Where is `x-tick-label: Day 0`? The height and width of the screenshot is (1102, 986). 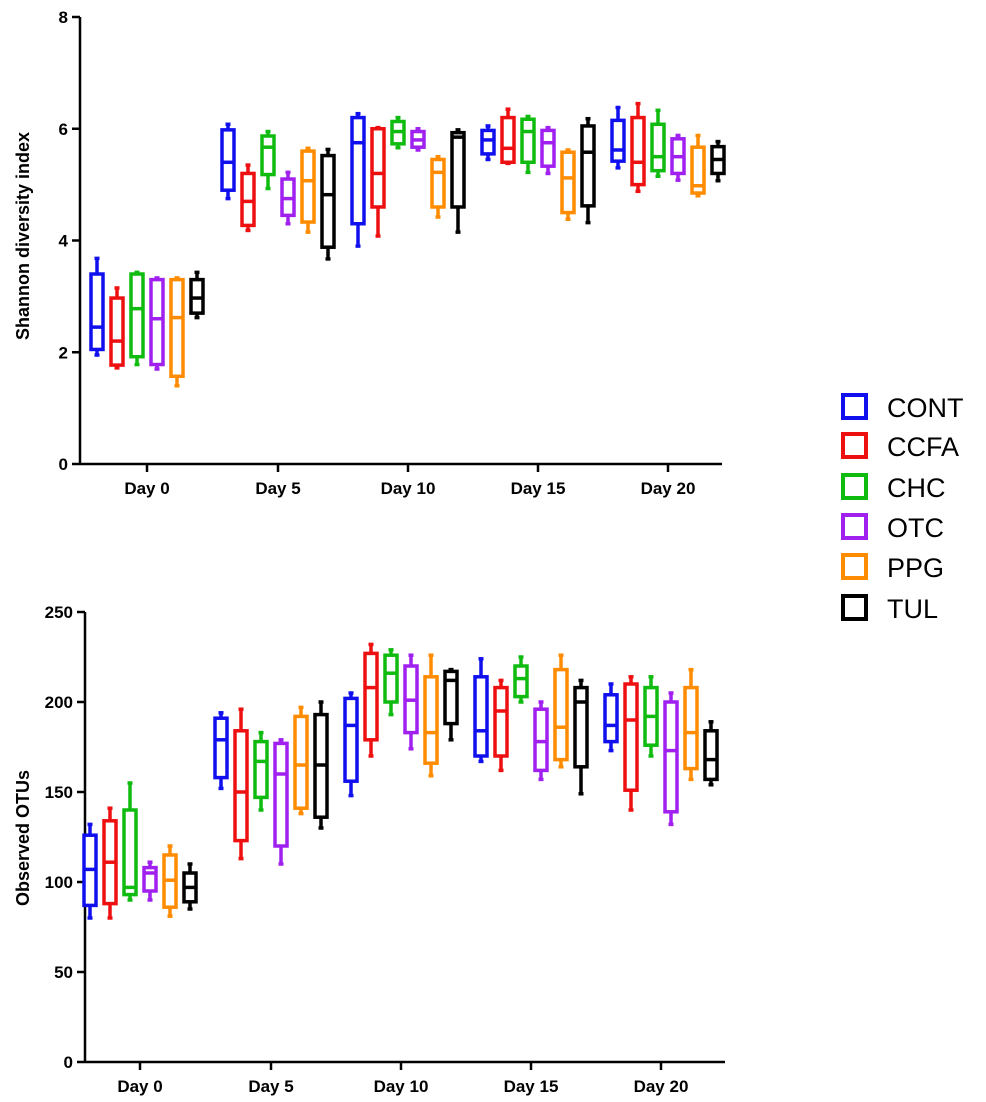
x-tick-label: Day 0 is located at coordinates (139, 1086).